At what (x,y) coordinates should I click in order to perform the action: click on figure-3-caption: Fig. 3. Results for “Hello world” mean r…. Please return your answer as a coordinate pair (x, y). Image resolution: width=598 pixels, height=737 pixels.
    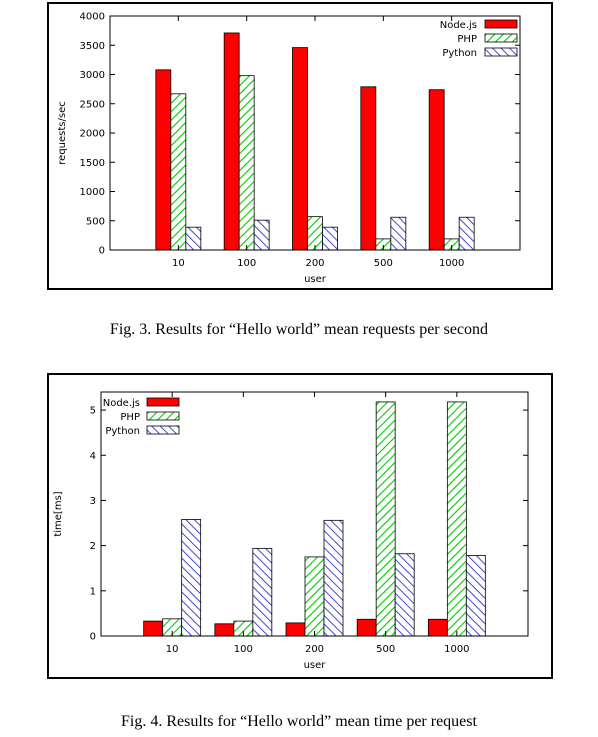
    Looking at the image, I should click on (299, 329).